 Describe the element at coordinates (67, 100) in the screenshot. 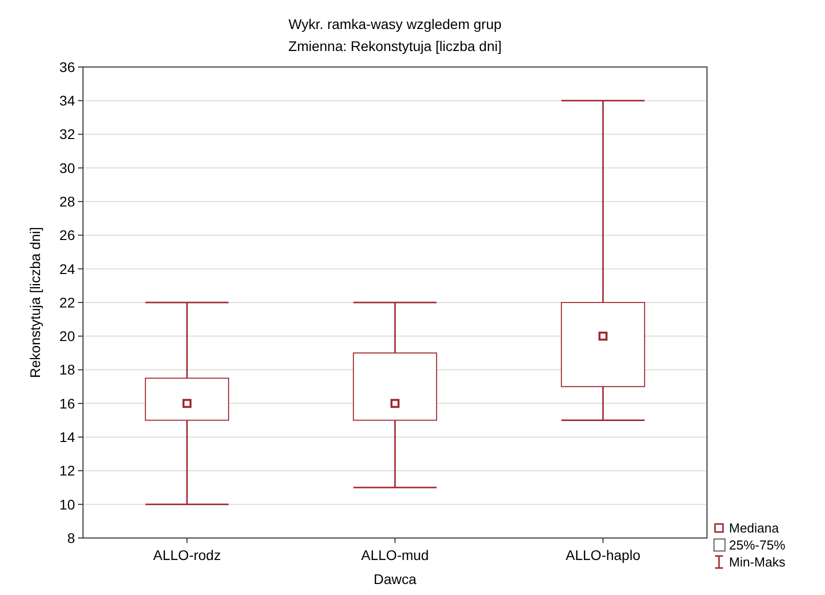

I see `y-tick-label: 34` at that location.